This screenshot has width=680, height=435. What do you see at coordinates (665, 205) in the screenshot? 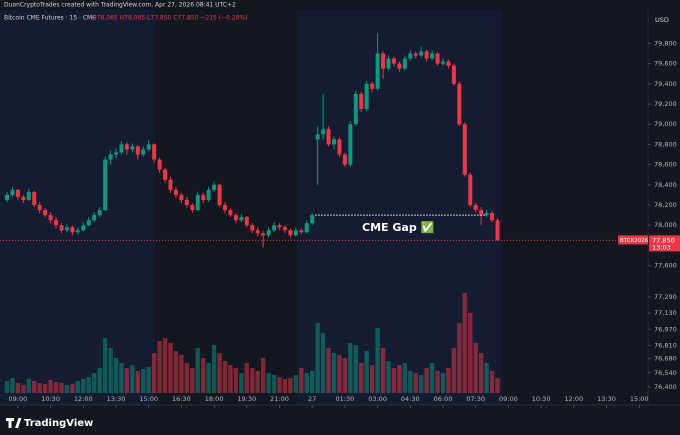
I see `y-tick-label: 78,200` at bounding box center [665, 205].